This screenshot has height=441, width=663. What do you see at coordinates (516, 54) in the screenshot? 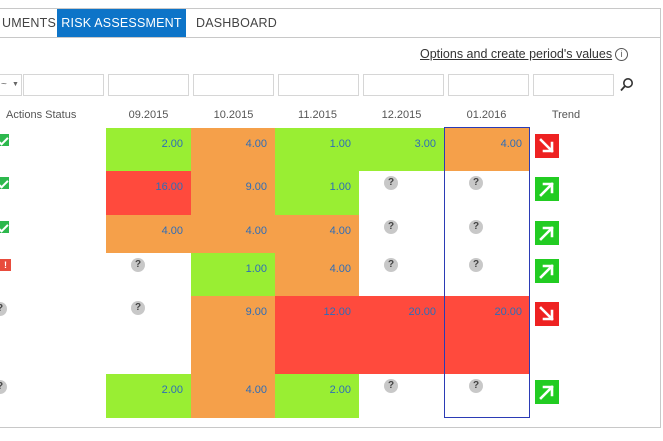
I see `options-link: Options and create period's values` at bounding box center [516, 54].